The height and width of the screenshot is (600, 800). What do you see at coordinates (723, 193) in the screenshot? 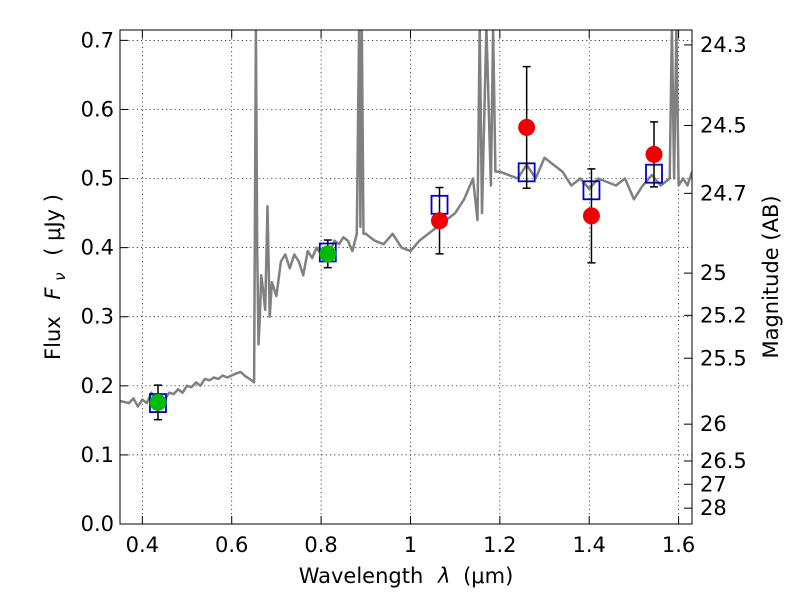
I see `y2-tick-label: 24.7` at bounding box center [723, 193].